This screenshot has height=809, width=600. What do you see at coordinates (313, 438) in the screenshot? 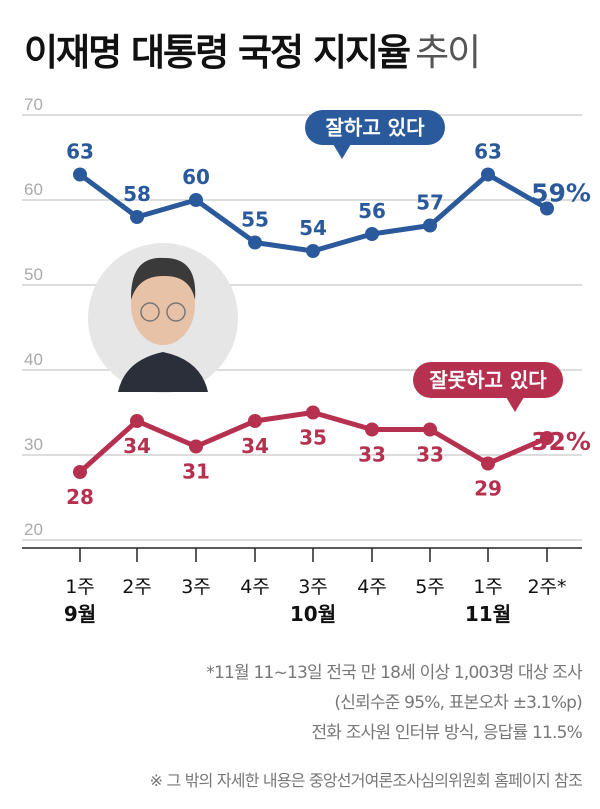
I see `data-label: 35` at bounding box center [313, 438].